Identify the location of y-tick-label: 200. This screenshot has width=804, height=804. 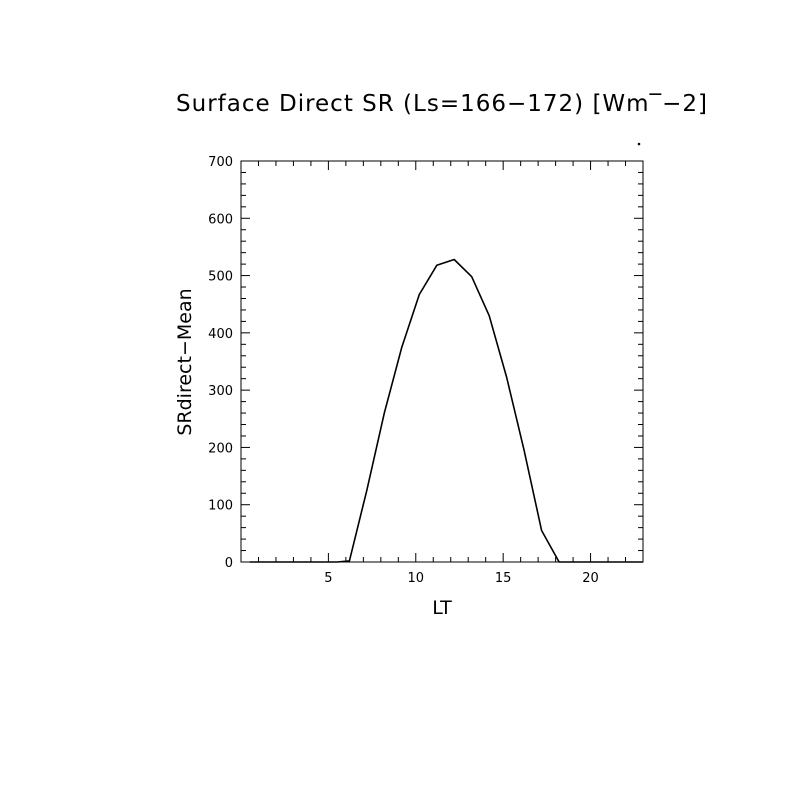
(220, 448).